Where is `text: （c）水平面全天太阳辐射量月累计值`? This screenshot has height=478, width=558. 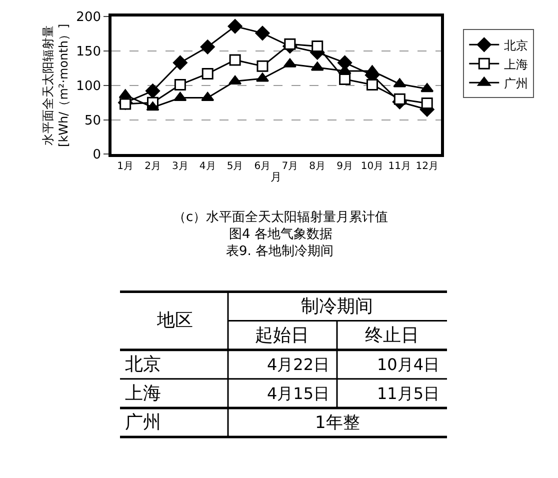
text: （c）水平面全天太阳辐射量月累计值 is located at coordinates (280, 217).